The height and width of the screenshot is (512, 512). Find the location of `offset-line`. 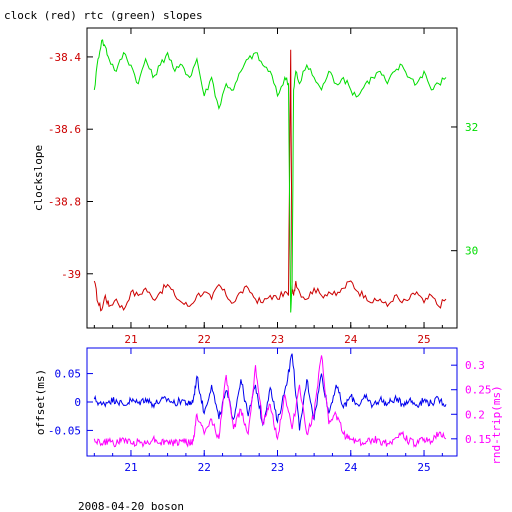

offset-line is located at coordinates (270, 392).